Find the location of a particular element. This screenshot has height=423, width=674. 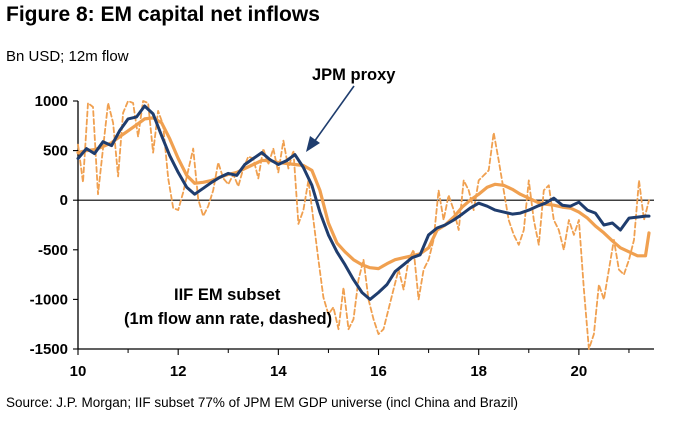

x-tick-label: 10 is located at coordinates (78, 371).